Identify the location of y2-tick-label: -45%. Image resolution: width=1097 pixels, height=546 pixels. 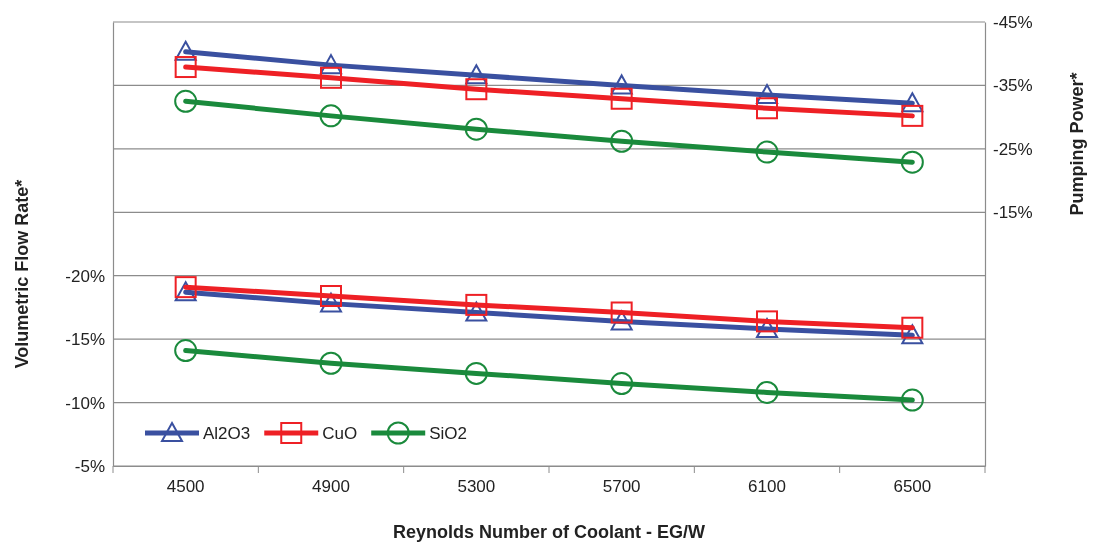
(1013, 22).